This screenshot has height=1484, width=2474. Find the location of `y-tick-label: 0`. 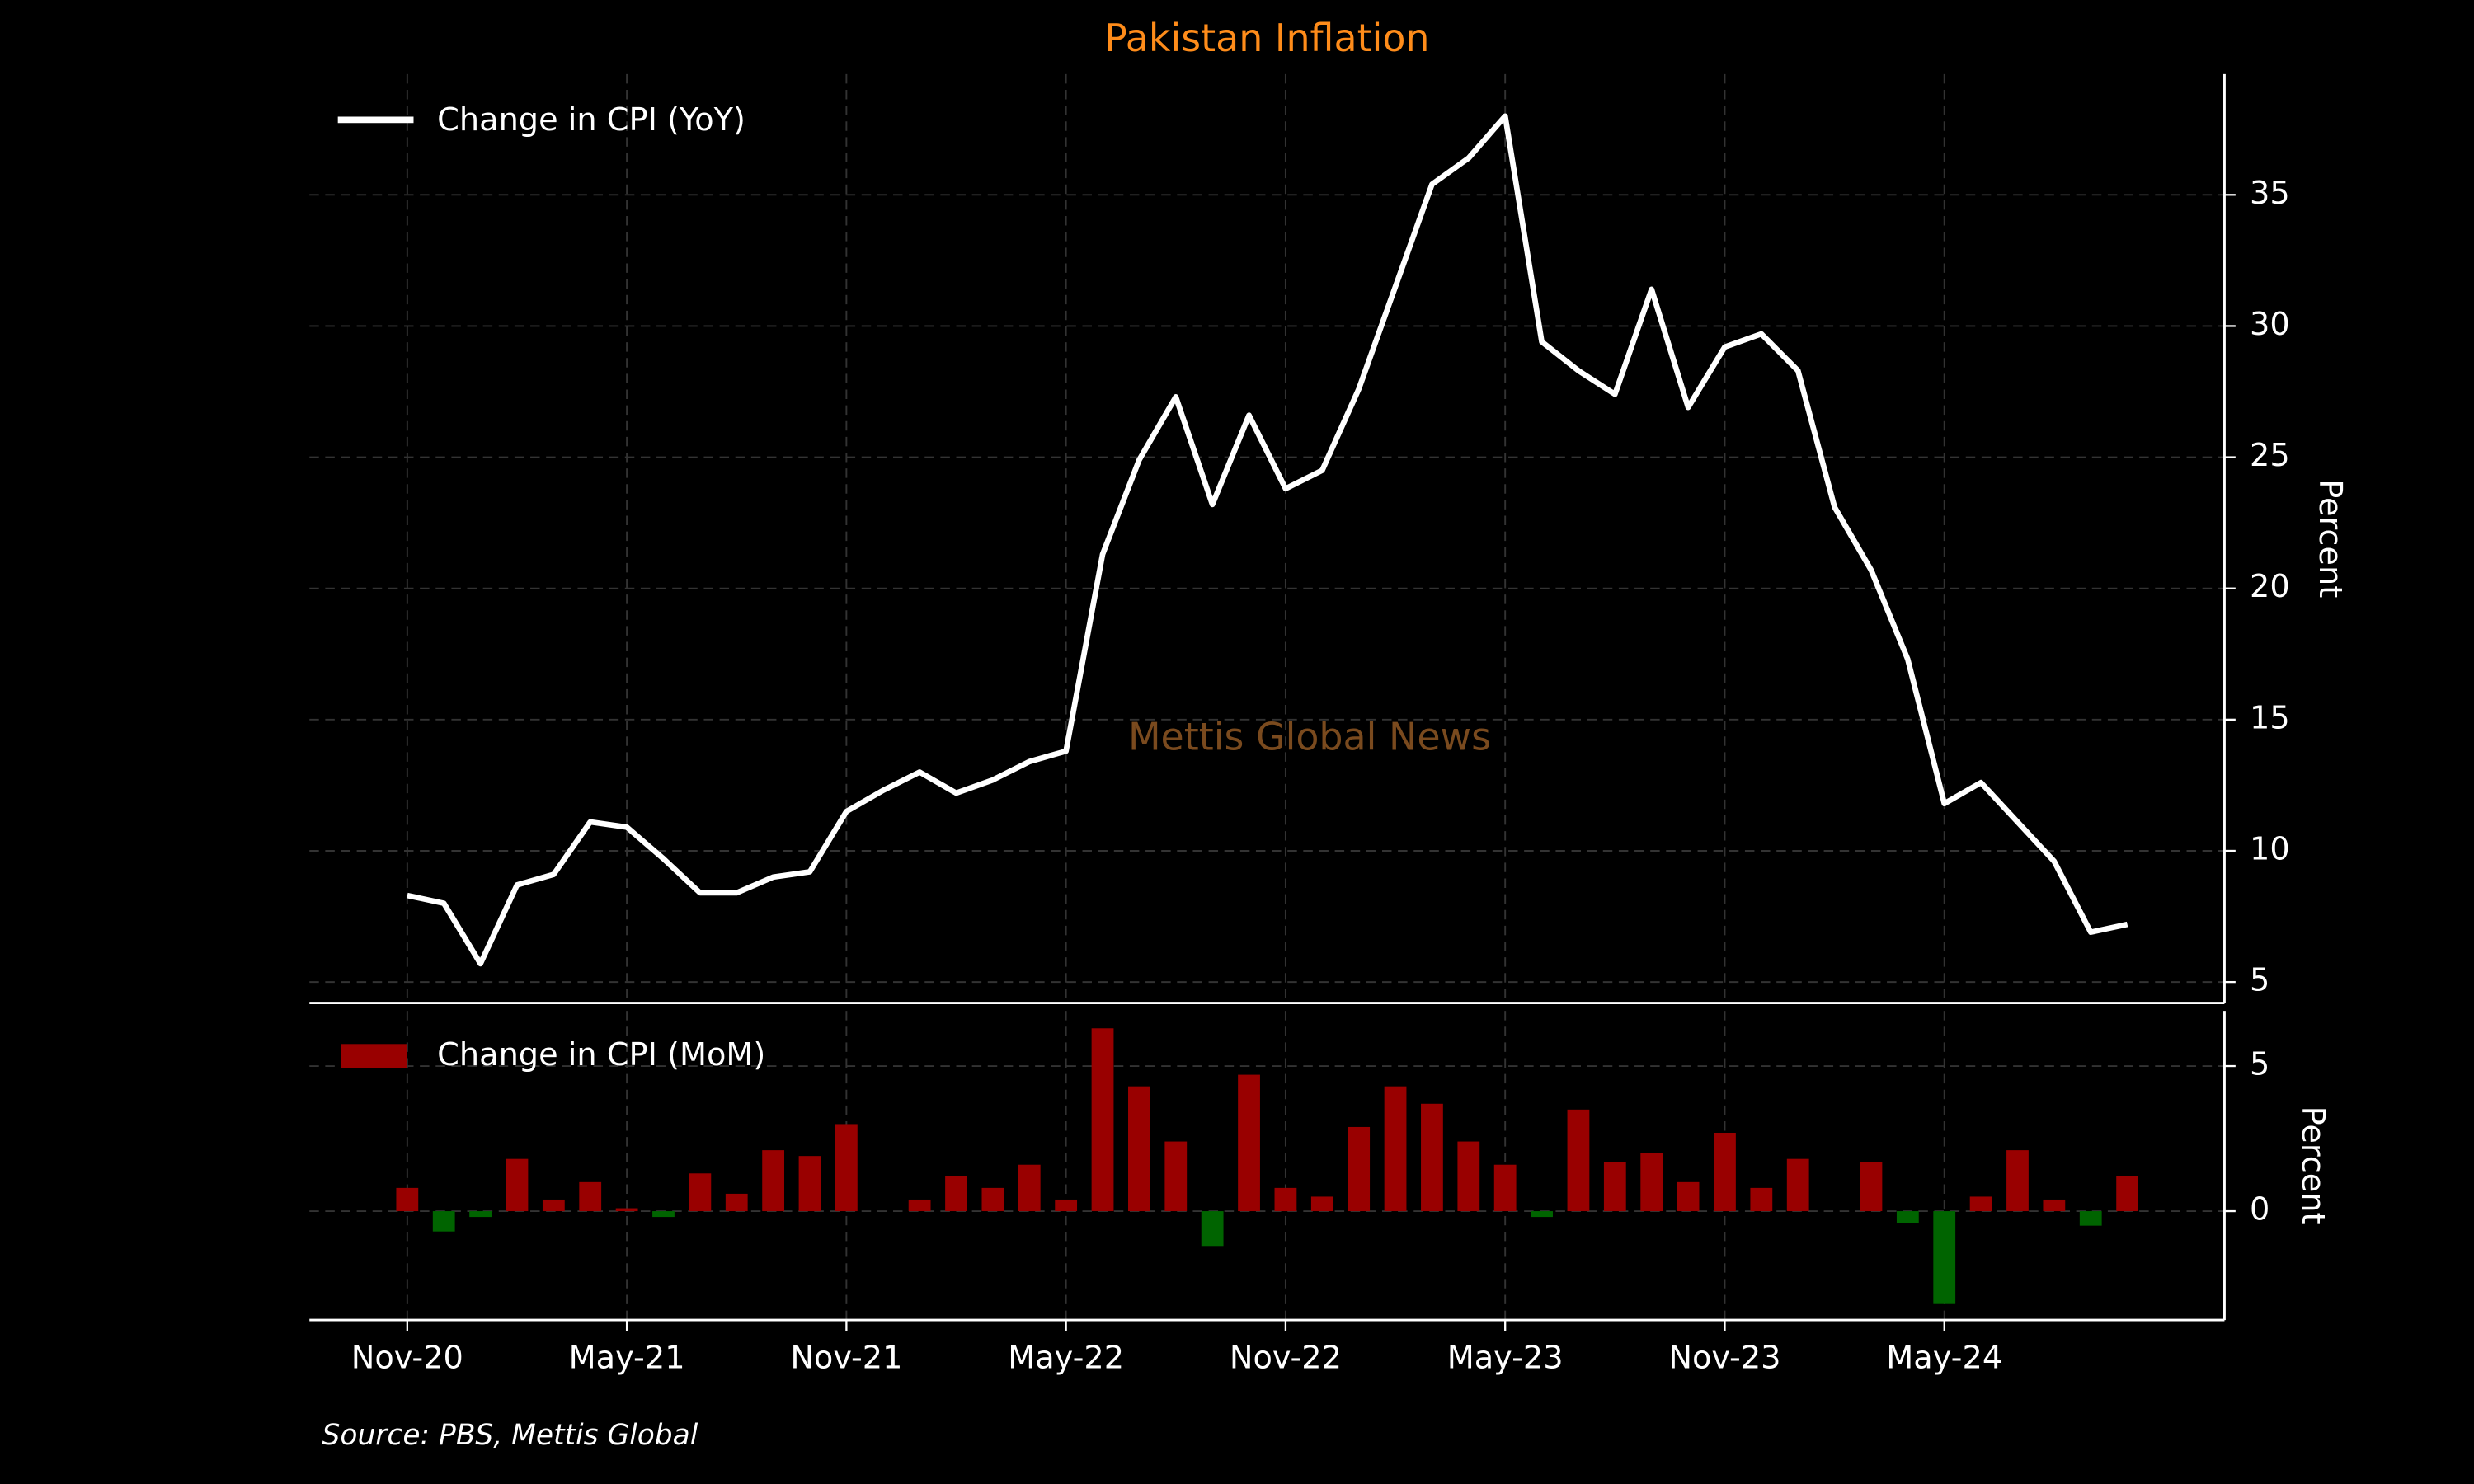

y-tick-label: 0 is located at coordinates (2259, 1209).